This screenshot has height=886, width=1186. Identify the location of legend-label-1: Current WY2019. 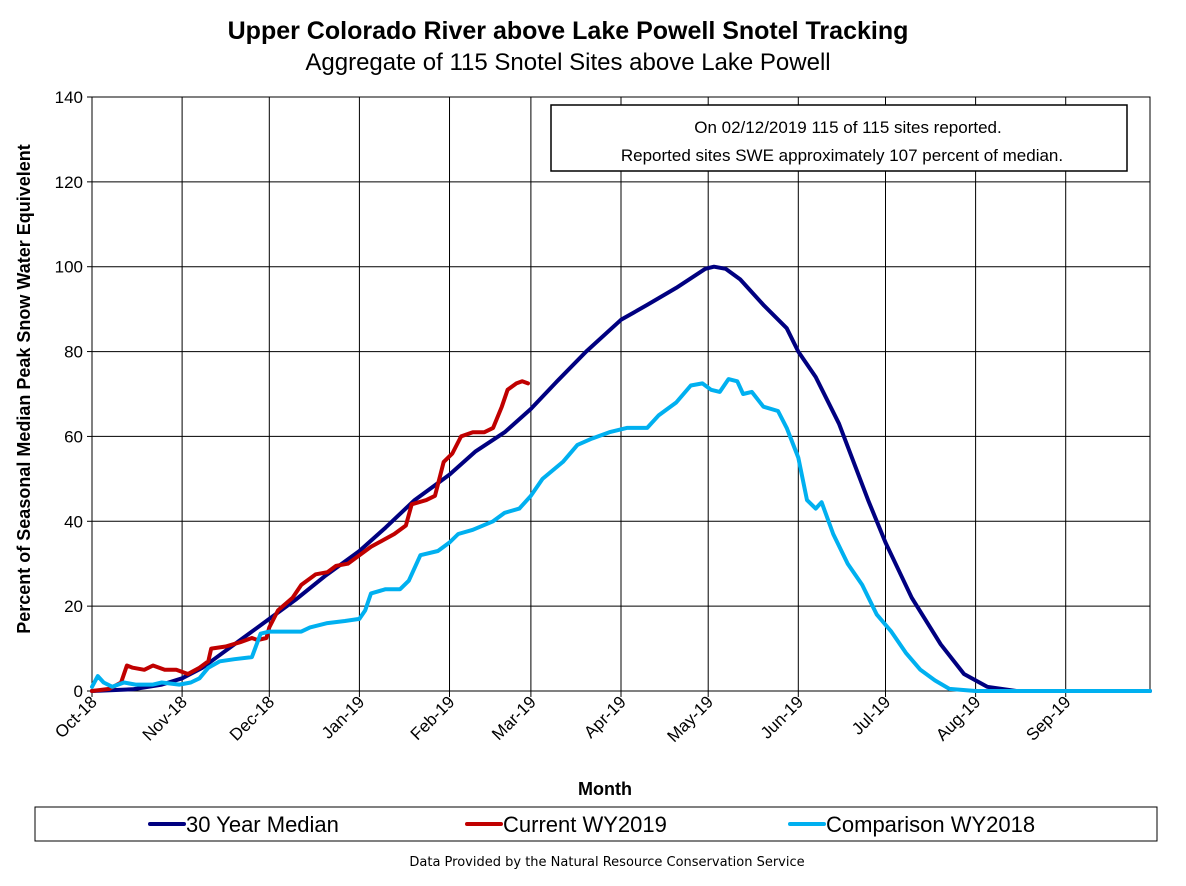
(585, 824).